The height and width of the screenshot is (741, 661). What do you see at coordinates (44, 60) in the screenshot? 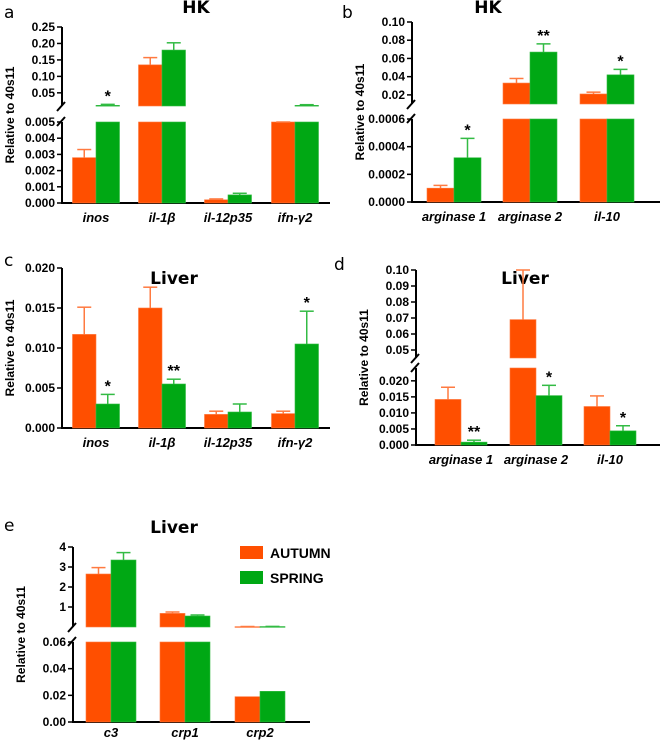
I see `y-tick-label: 0.15` at bounding box center [44, 60].